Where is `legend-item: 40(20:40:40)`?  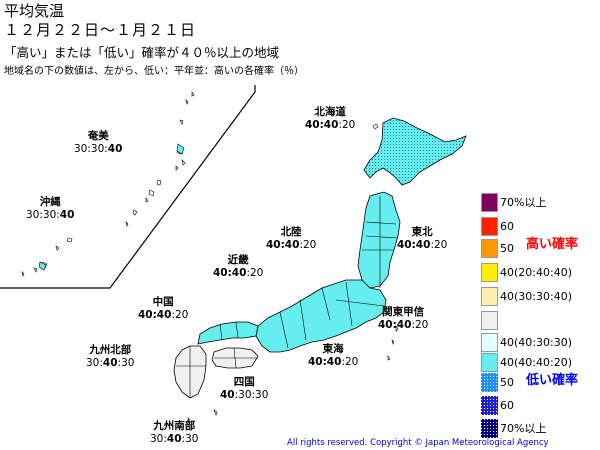 legend-item: 40(20:40:40) is located at coordinates (538, 273).